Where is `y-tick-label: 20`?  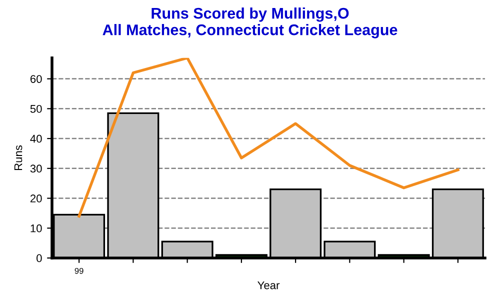
y-tick-label: 20 is located at coordinates (36, 198).